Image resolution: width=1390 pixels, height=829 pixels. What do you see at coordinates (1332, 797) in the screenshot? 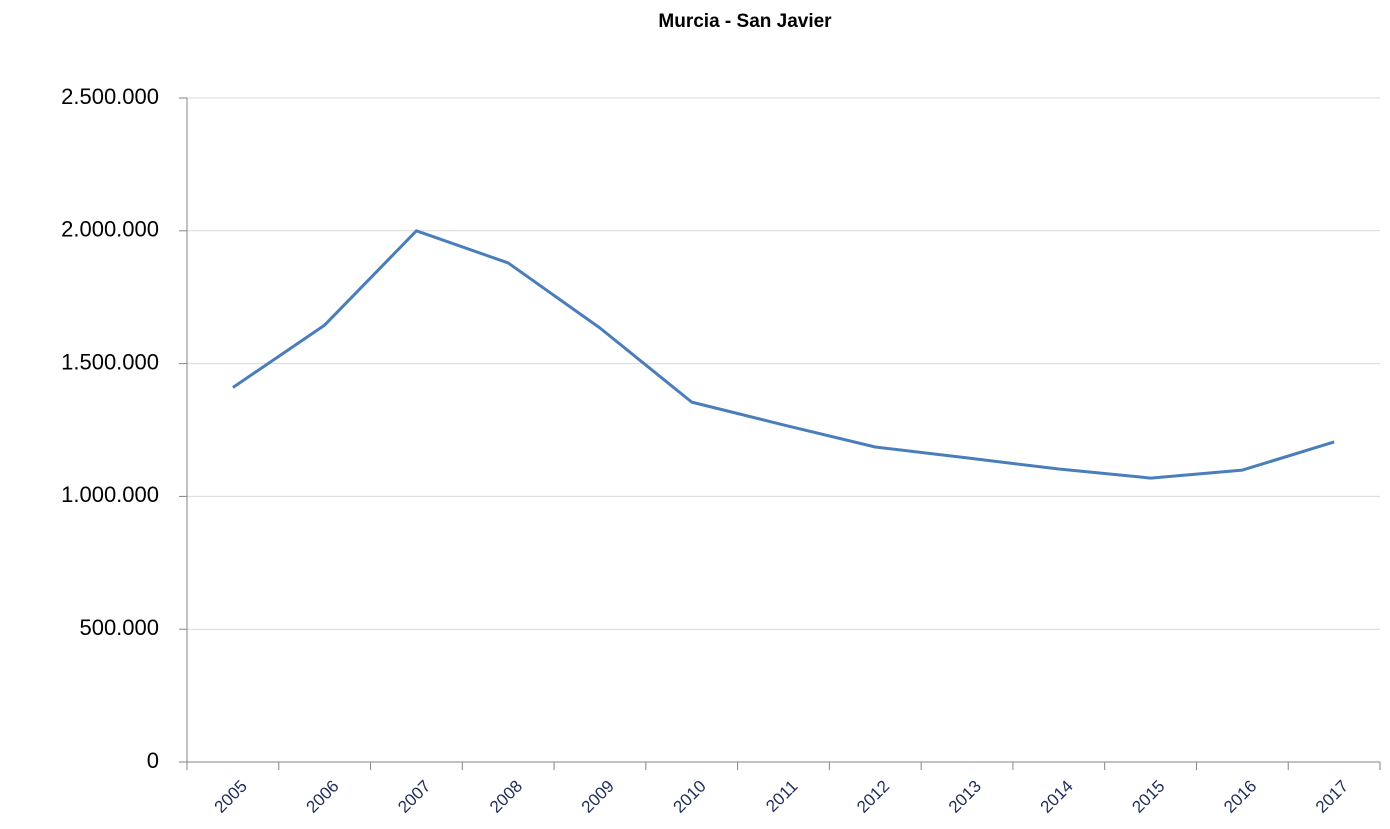
I see `x-tick-label: 2017` at bounding box center [1332, 797].